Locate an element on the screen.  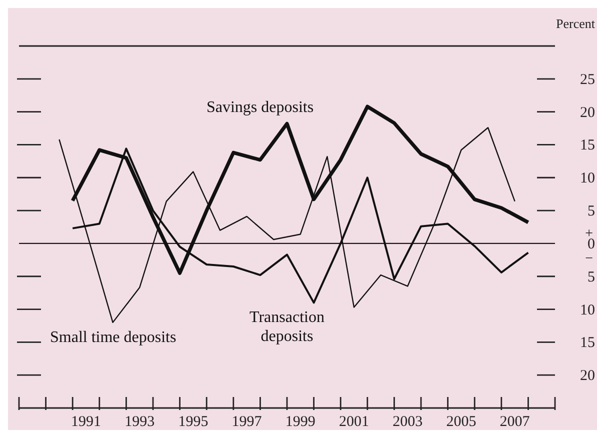
x-tick-label: 1999 is located at coordinates (300, 422).